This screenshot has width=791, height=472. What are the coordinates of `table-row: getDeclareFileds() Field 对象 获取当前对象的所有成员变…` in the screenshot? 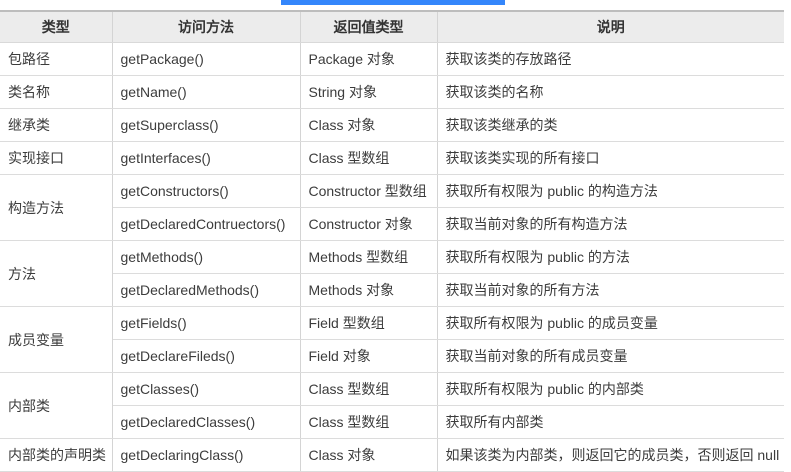 It's located at (392, 356).